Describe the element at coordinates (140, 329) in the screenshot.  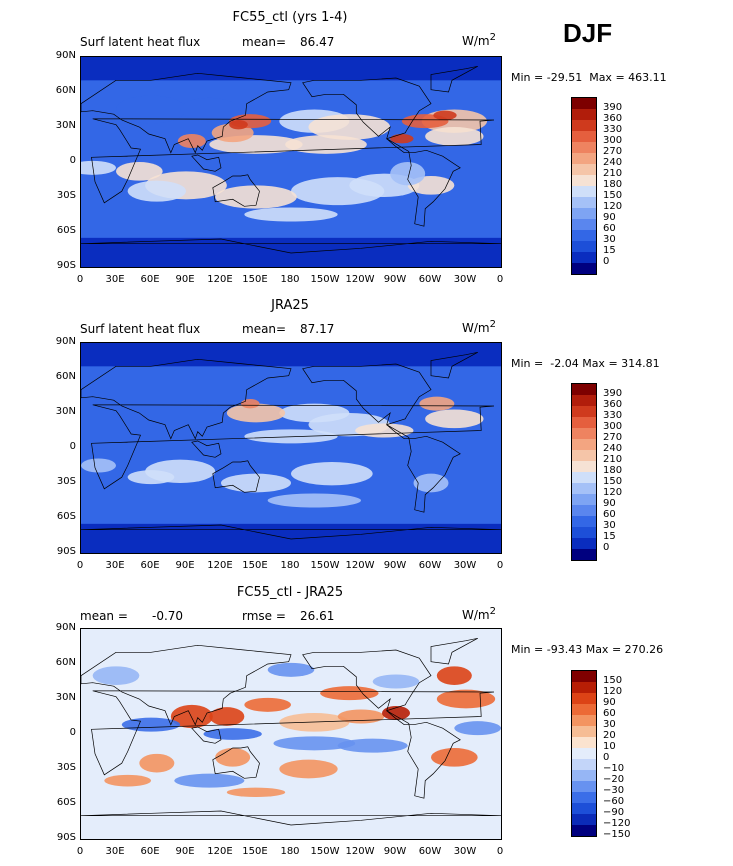
I see `panel-subtitle: Surf latent heat flux` at that location.